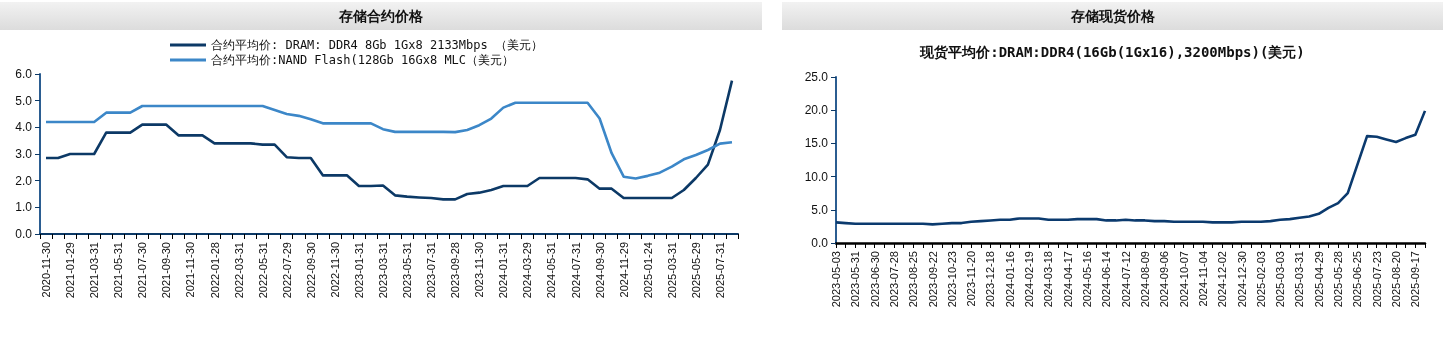 The width and height of the screenshot is (1443, 338). I want to click on x-tick-label: 2025-08-20, so click(1396, 279).